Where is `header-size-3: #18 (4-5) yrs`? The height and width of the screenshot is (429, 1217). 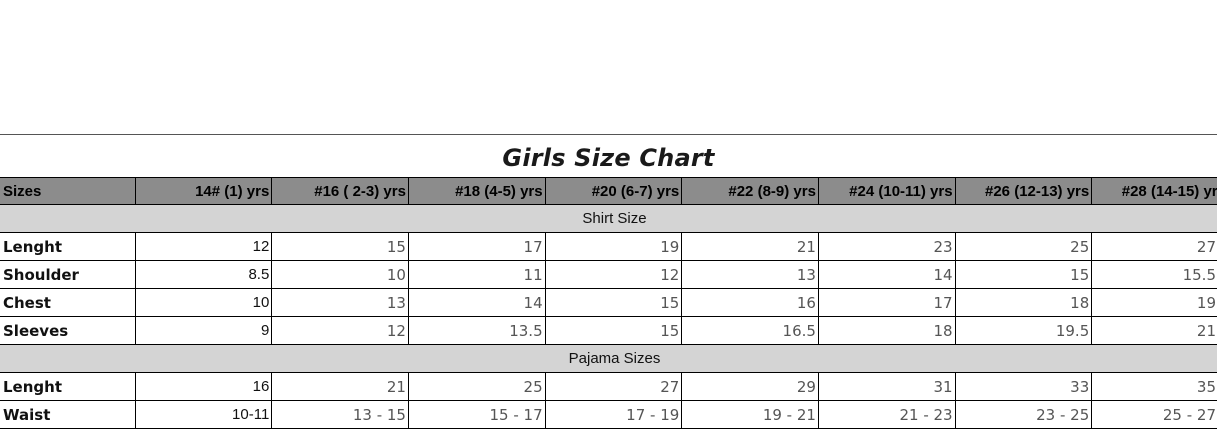
header-size-3: #18 (4-5) yrs is located at coordinates (476, 191).